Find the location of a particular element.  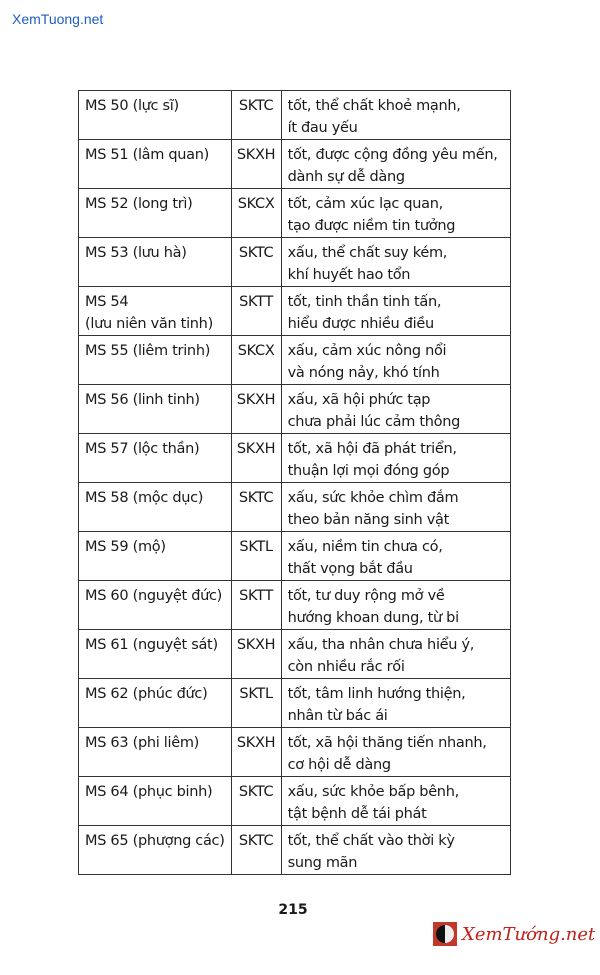

star-name-cell: MS 64 (phục binh) is located at coordinates (155, 801).